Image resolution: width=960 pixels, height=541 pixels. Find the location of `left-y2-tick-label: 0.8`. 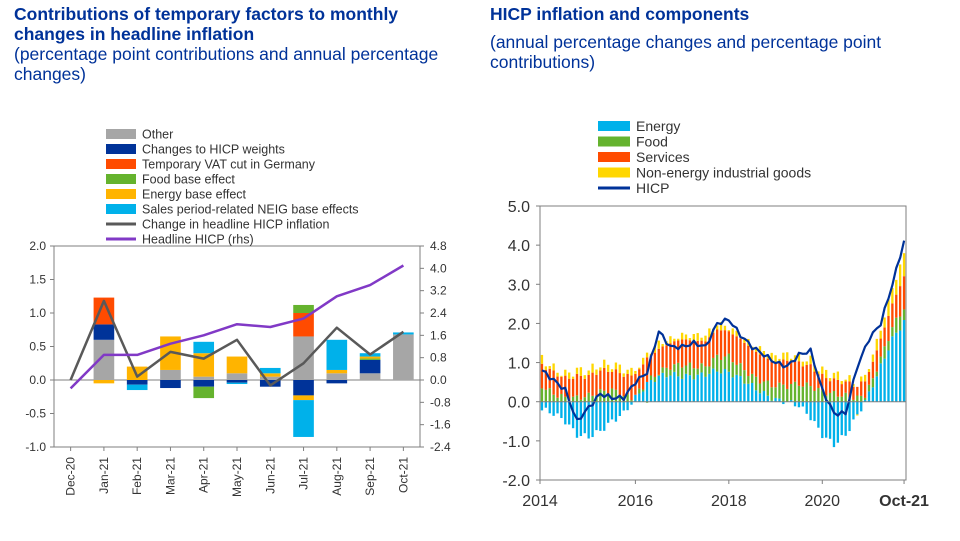

left-y2-tick-label: 0.8 is located at coordinates (438, 358).